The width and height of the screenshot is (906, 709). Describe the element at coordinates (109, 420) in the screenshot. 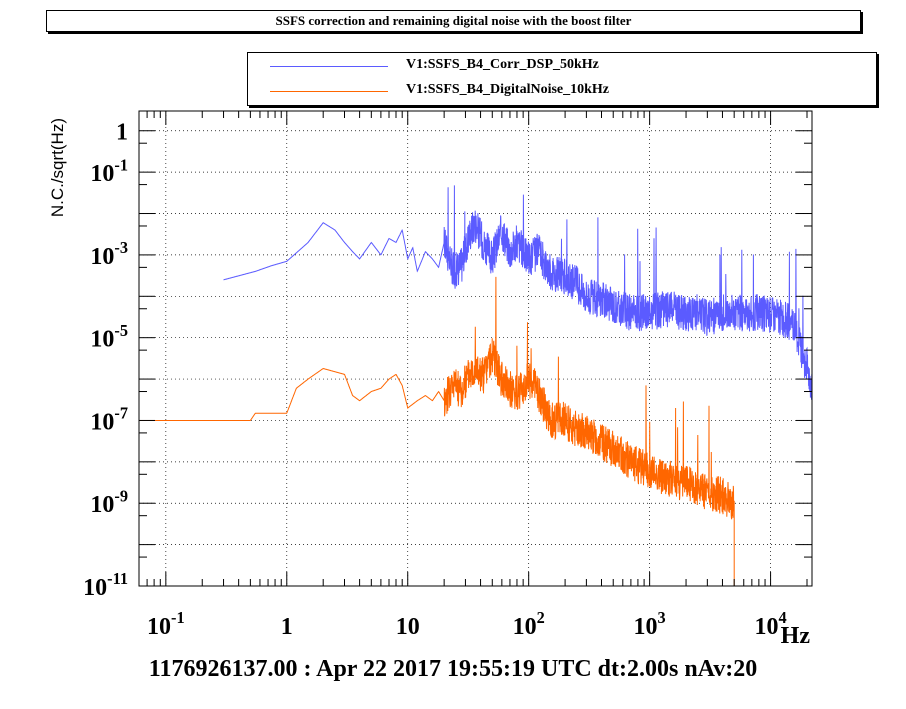

I see `y-tick-label: 10⁻⁷` at that location.